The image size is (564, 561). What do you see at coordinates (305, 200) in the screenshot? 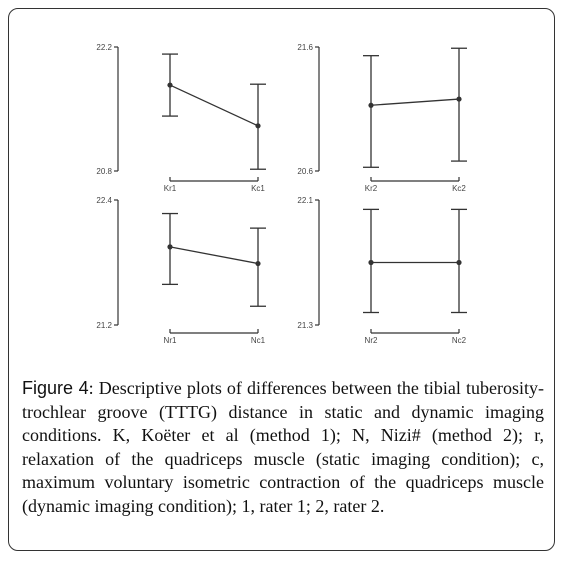
I see `y-tick-label: 22.1` at bounding box center [305, 200].